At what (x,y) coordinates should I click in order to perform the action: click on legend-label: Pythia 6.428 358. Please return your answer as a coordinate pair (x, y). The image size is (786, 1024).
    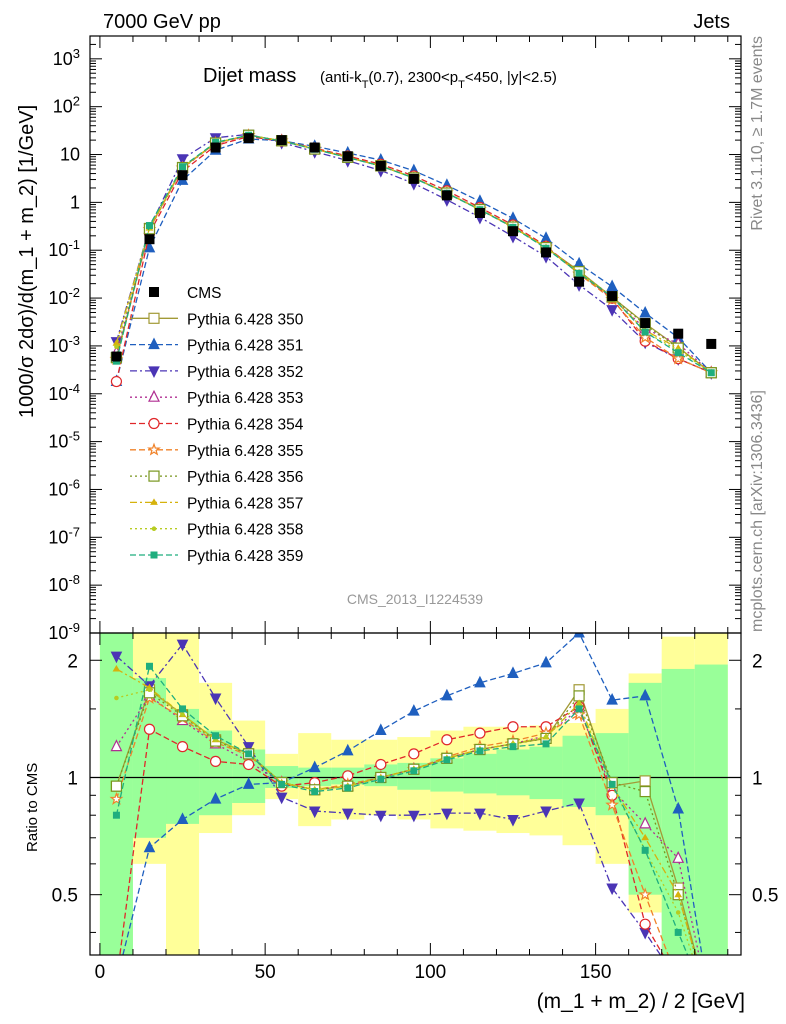
    Looking at the image, I should click on (245, 530).